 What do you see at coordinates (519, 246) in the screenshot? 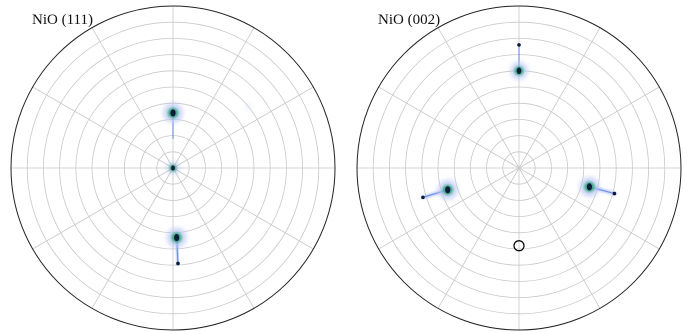
I see `open-circle-marker` at bounding box center [519, 246].